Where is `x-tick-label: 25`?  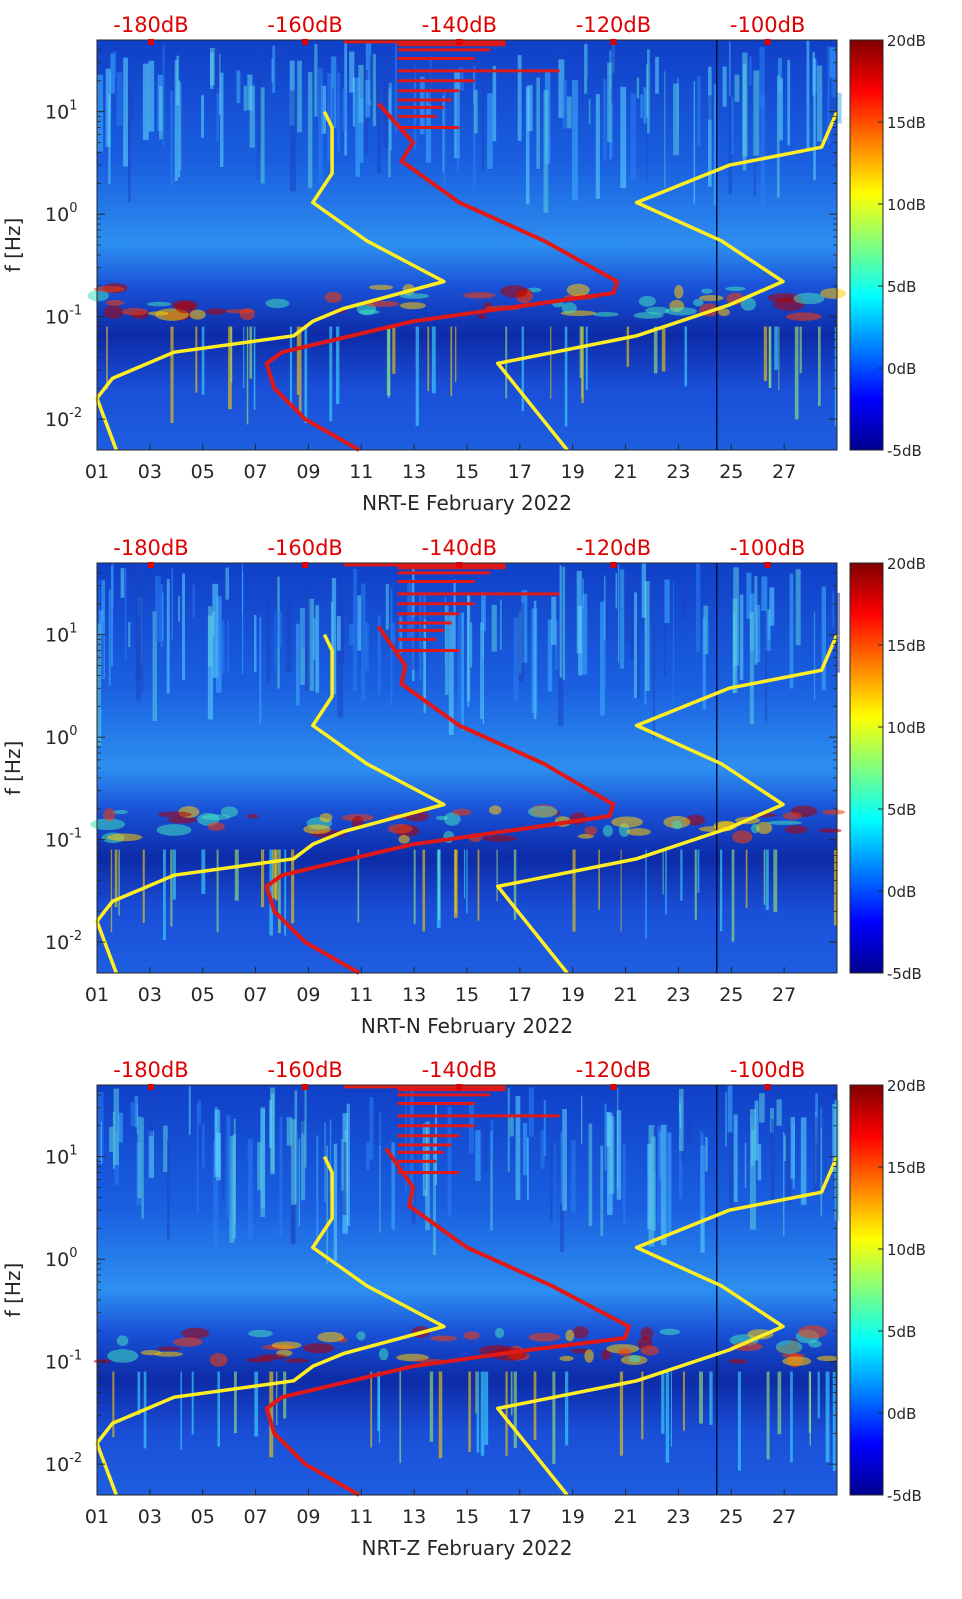 x-tick-label: 25 is located at coordinates (731, 472).